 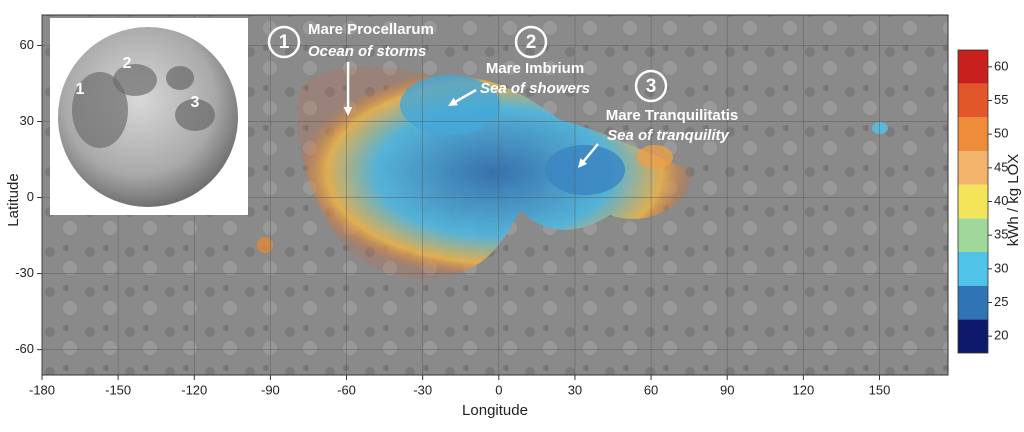 I want to click on annotation-number: 3, so click(x=651, y=86).